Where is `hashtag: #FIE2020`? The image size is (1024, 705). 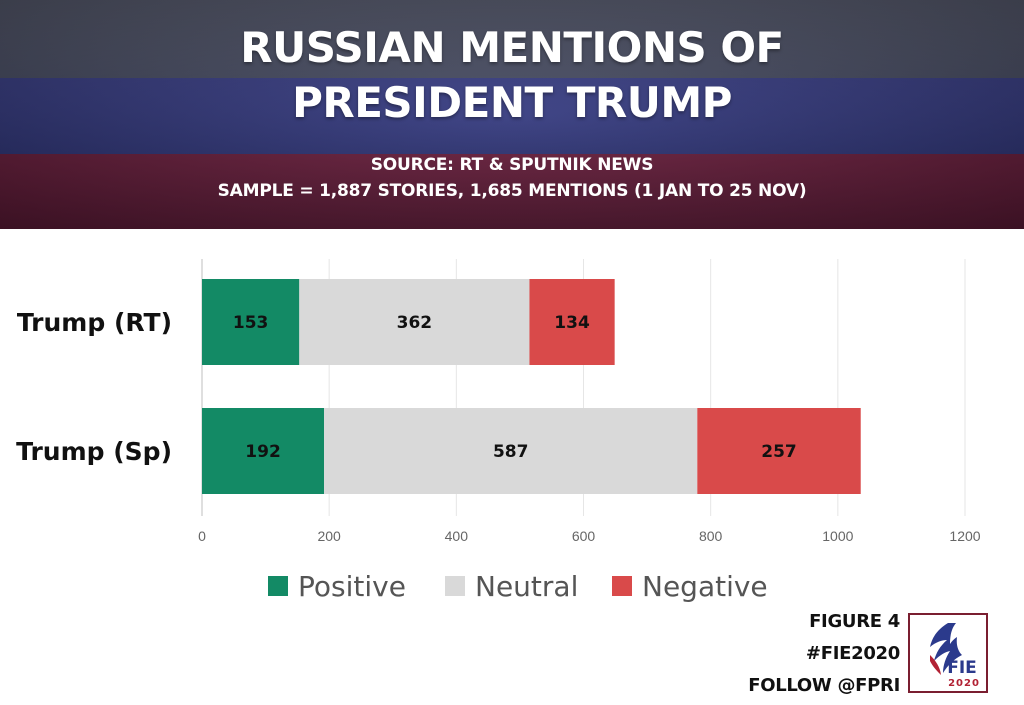 hashtag: #FIE2020 is located at coordinates (852, 653).